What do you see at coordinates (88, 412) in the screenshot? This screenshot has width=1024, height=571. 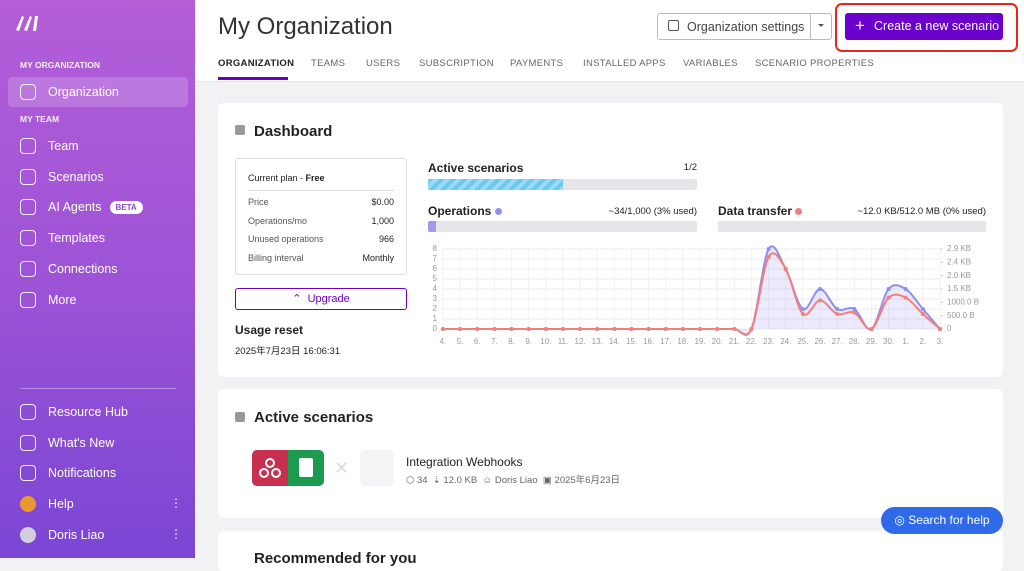 I see `nav-label: Resource Hub` at bounding box center [88, 412].